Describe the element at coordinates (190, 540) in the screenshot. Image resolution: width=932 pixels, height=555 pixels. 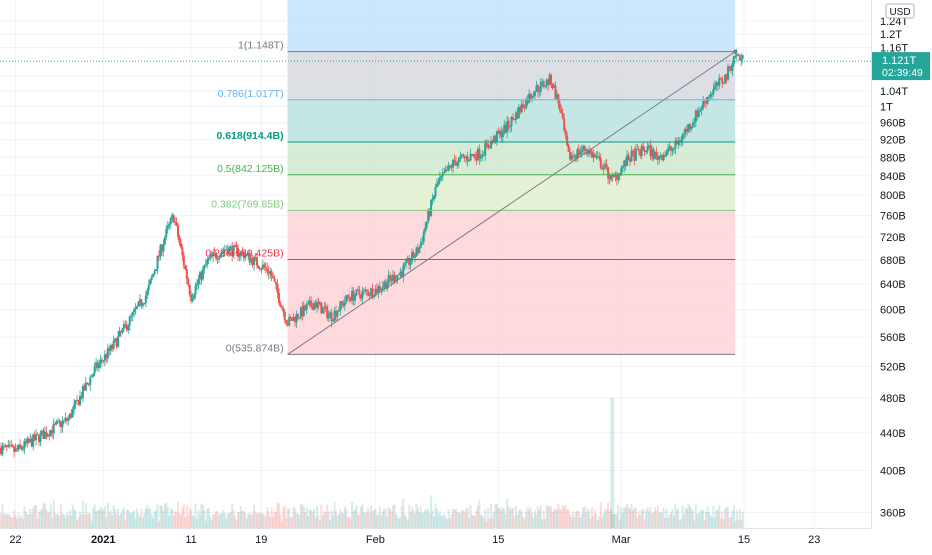
I see `time-tick-label: 11` at that location.